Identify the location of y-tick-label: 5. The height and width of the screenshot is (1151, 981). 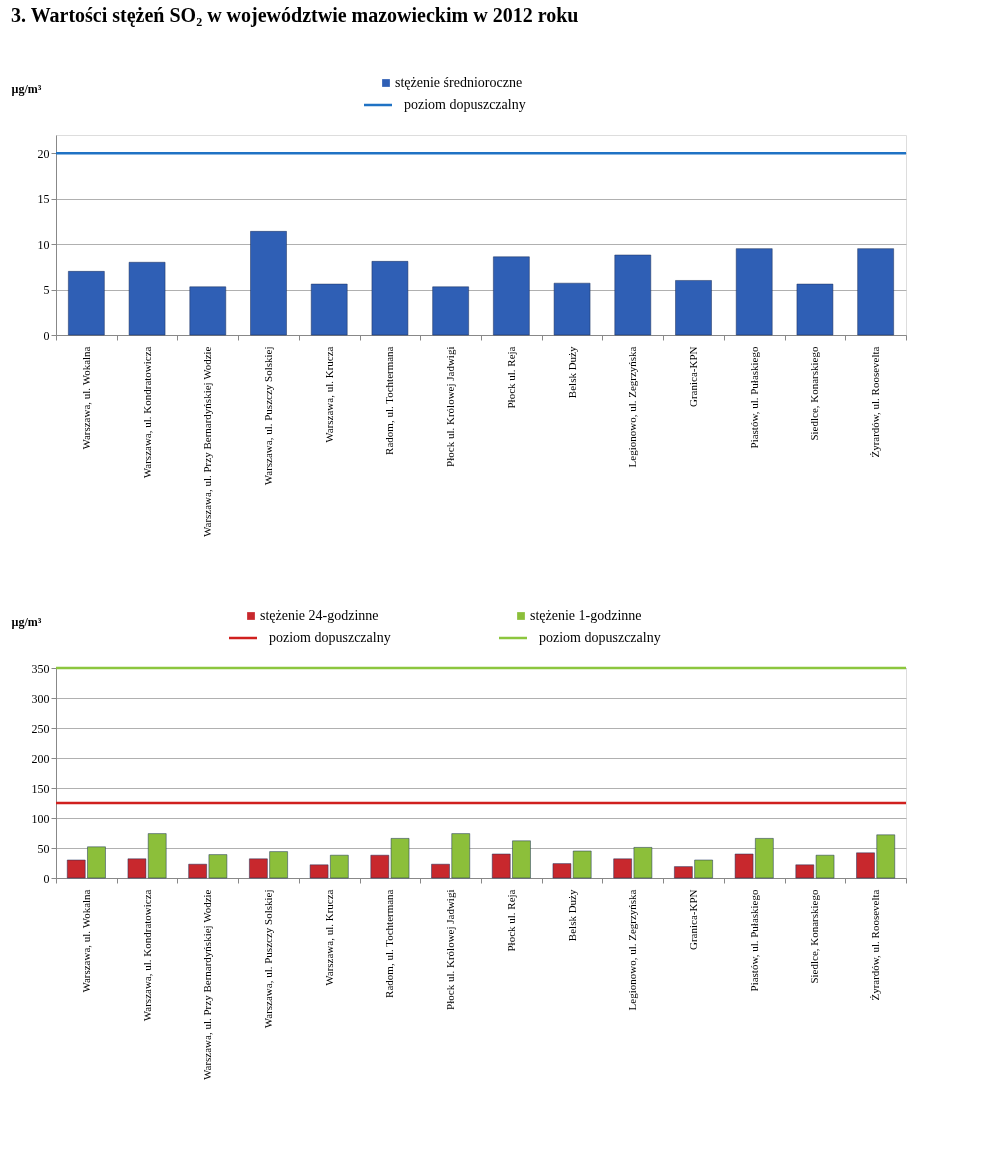
(46, 290).